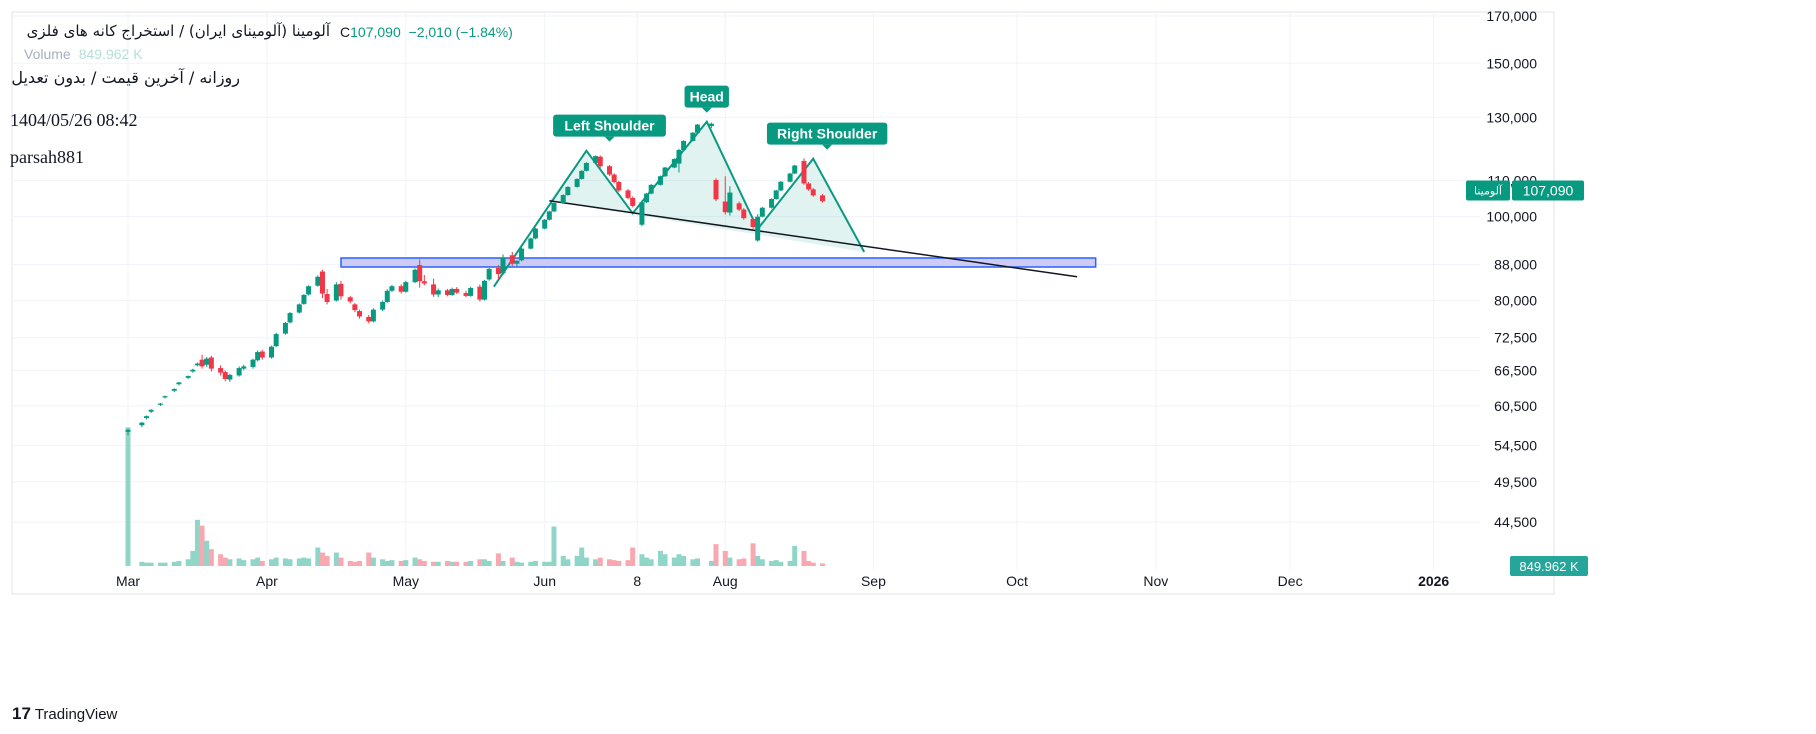 Image resolution: width=1816 pixels, height=734 pixels. I want to click on pattern-fill, so click(707, 186).